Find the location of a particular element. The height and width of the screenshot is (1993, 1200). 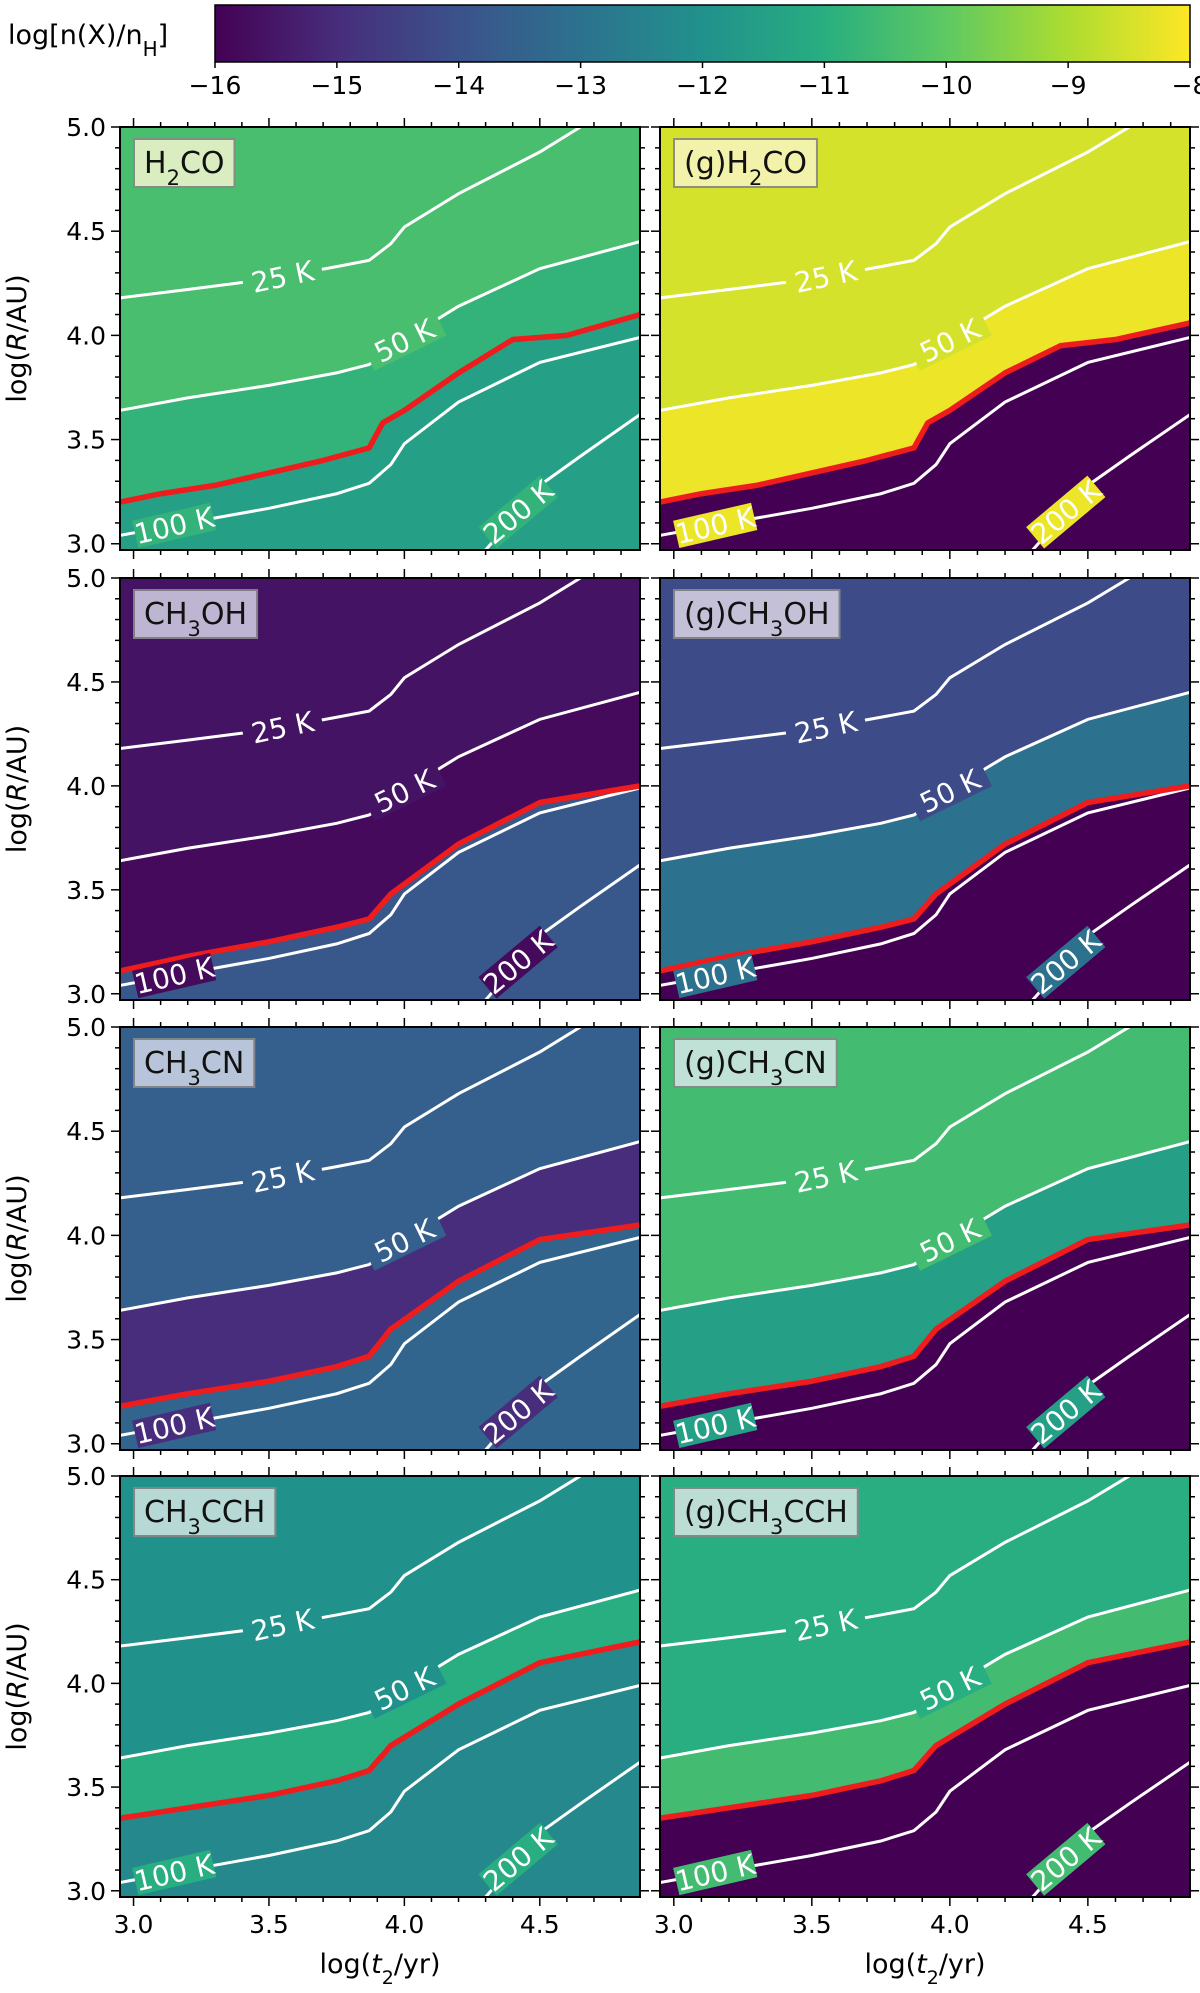

x-tick-label: 3.0 is located at coordinates (674, 1924).